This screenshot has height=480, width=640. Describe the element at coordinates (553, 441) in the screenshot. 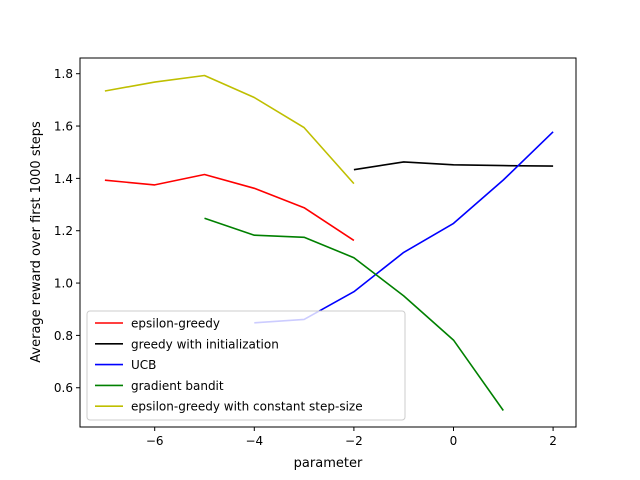

I see `x-tick-label: 2` at that location.